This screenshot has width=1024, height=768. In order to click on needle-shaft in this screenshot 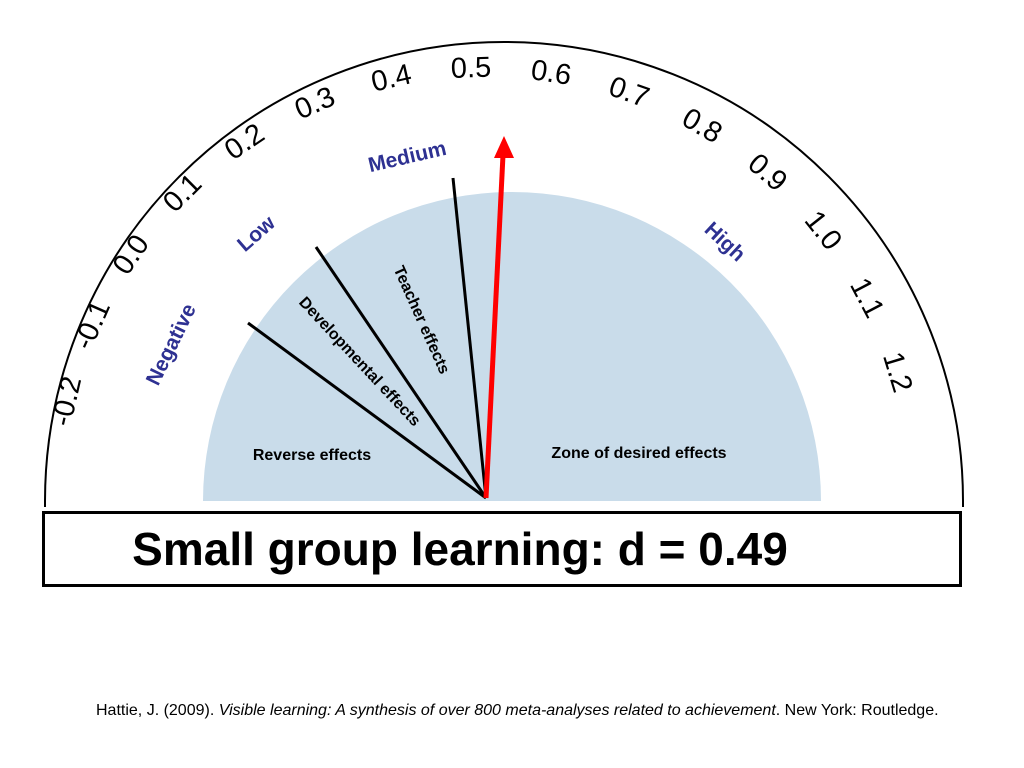, I will do `click(494, 326)`.